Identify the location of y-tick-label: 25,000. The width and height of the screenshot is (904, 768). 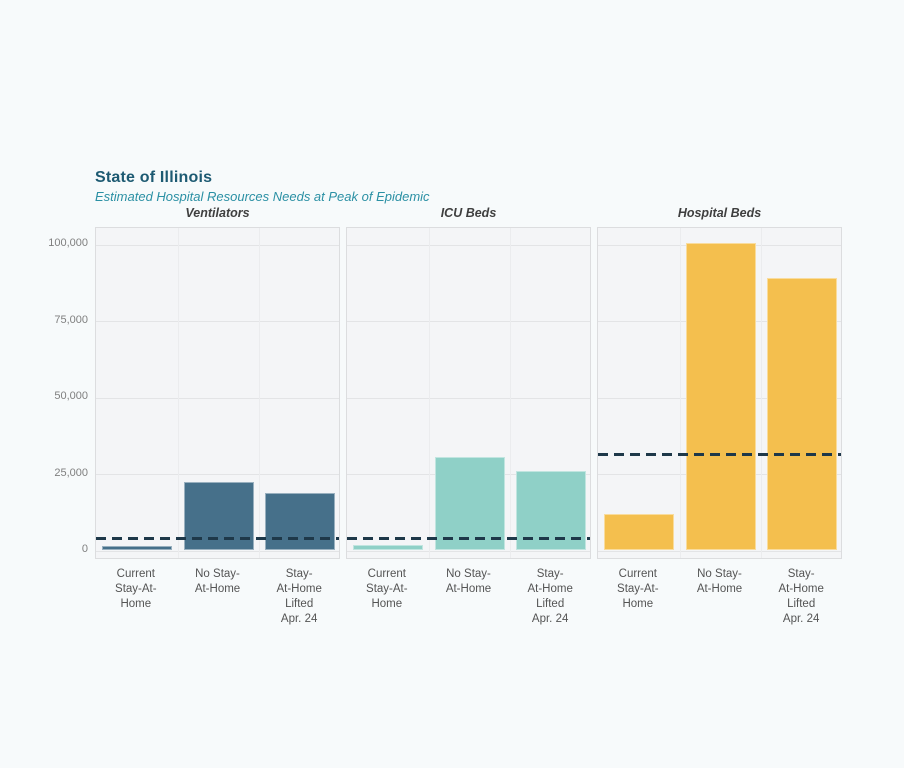
(71, 472).